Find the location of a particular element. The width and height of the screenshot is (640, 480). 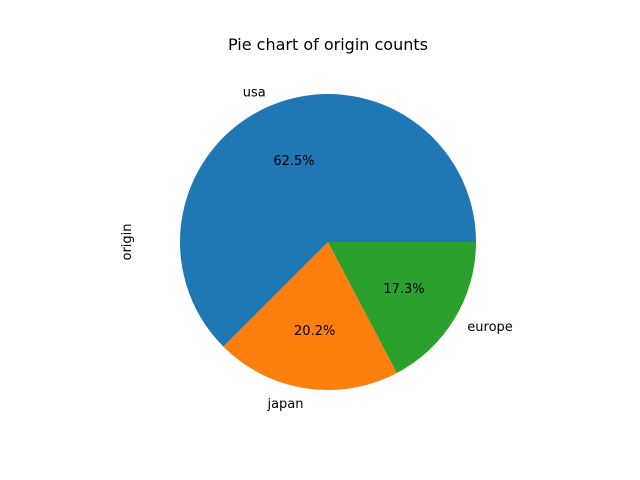

slice-percent-usa: 62.5% is located at coordinates (293, 161).